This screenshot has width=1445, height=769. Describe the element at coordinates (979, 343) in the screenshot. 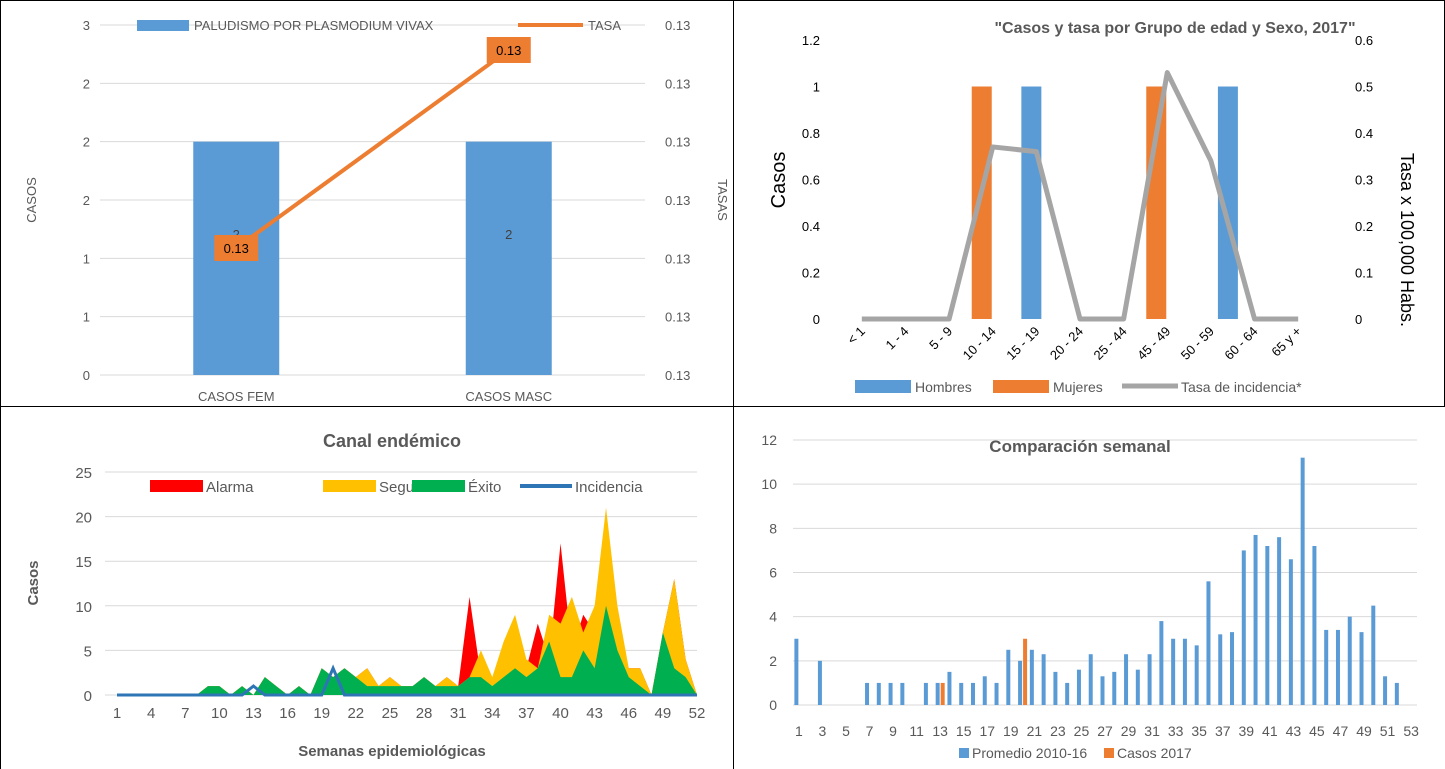

I see `x-tick-label: 10 - 14` at that location.